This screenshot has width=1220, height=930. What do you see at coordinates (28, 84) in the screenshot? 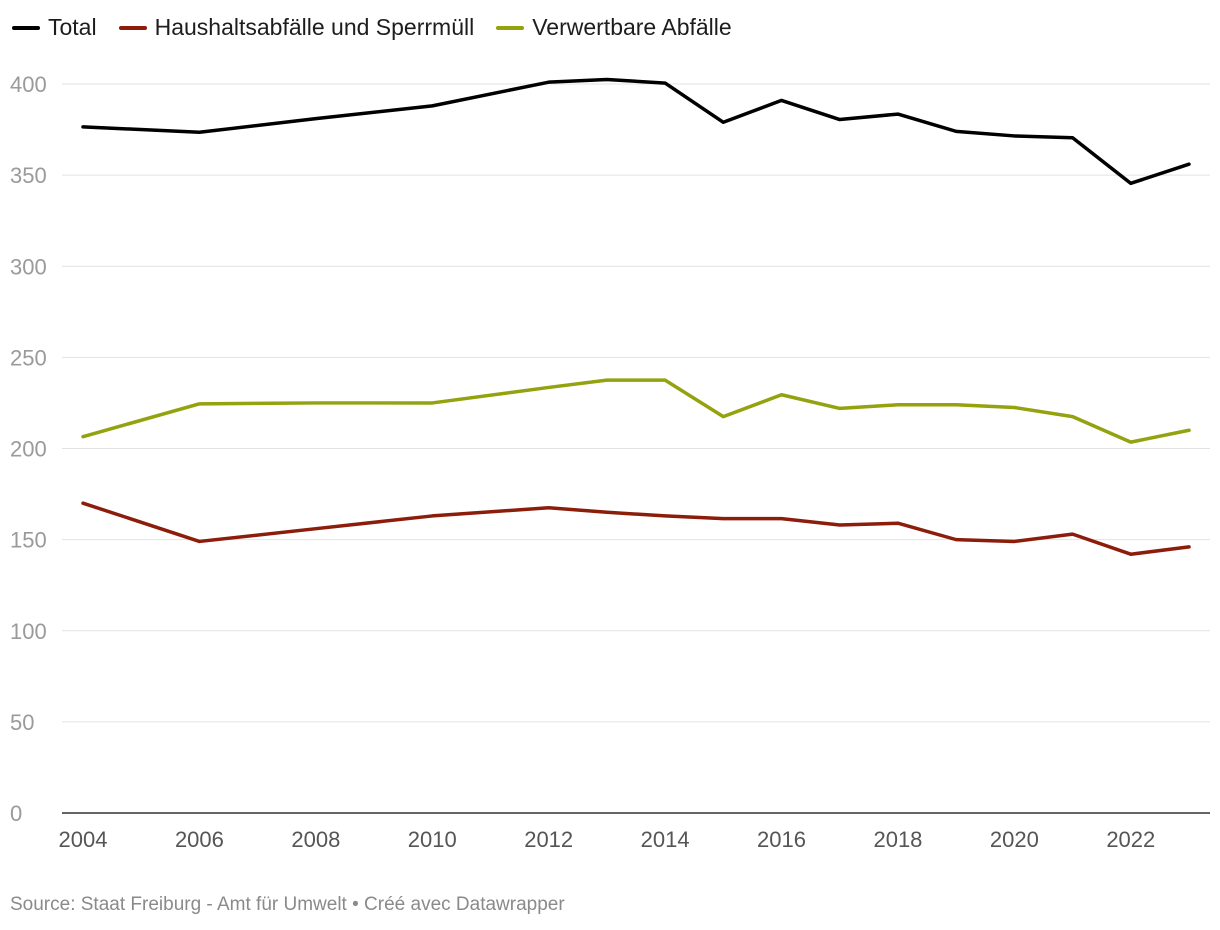
I see `y-tick-label: 400` at bounding box center [28, 84].